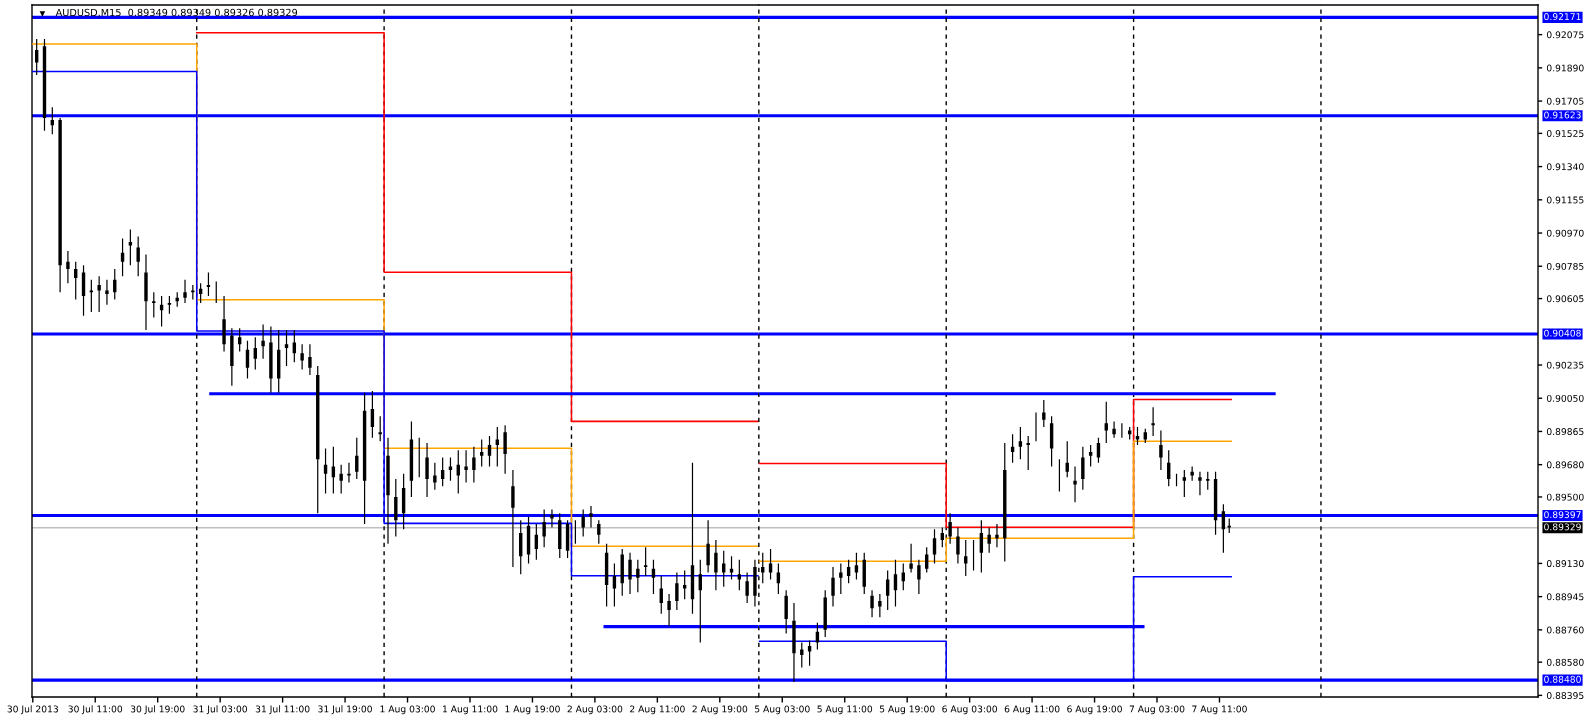 This screenshot has height=718, width=1592. What do you see at coordinates (1565, 167) in the screenshot?
I see `y-tick-label: 0.91340` at bounding box center [1565, 167].